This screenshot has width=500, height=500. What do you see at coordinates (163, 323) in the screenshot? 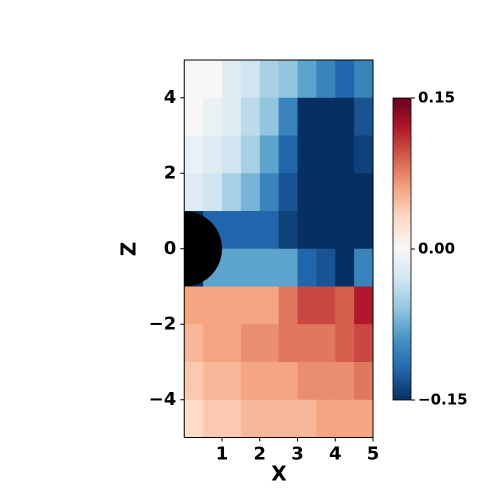
I see `y-tick-label: −2` at bounding box center [163, 323].